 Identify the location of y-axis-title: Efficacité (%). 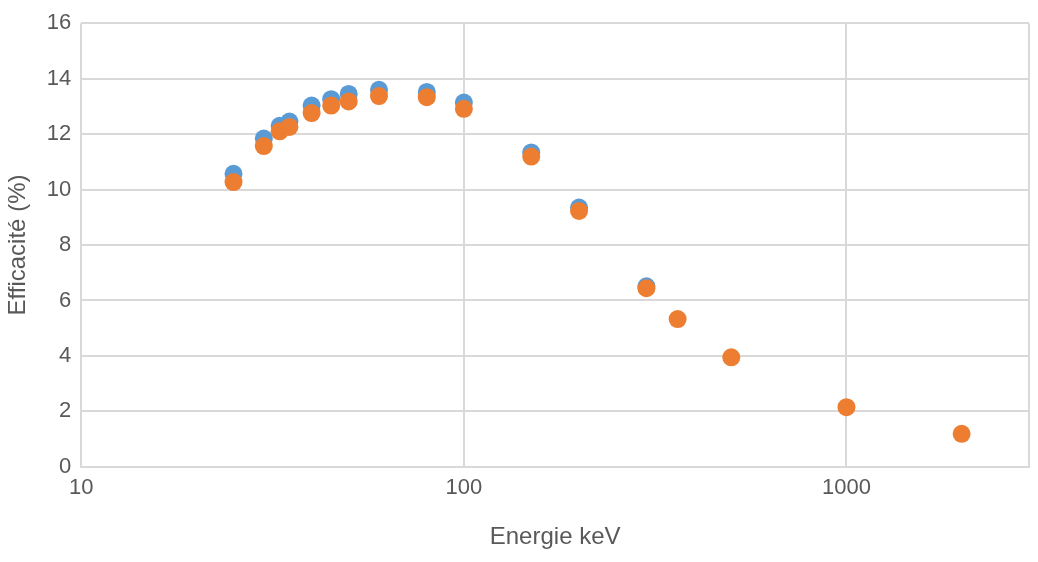
(17, 245).